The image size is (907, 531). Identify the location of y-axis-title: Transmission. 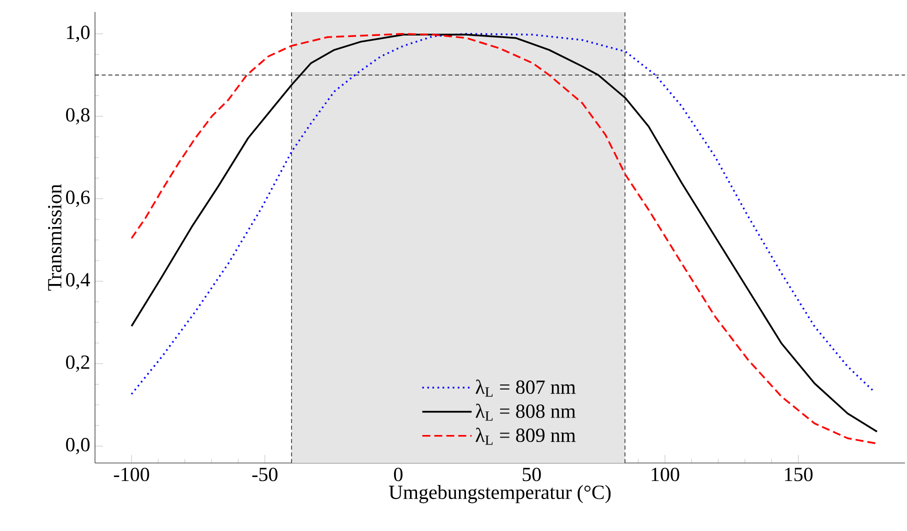
(55, 237).